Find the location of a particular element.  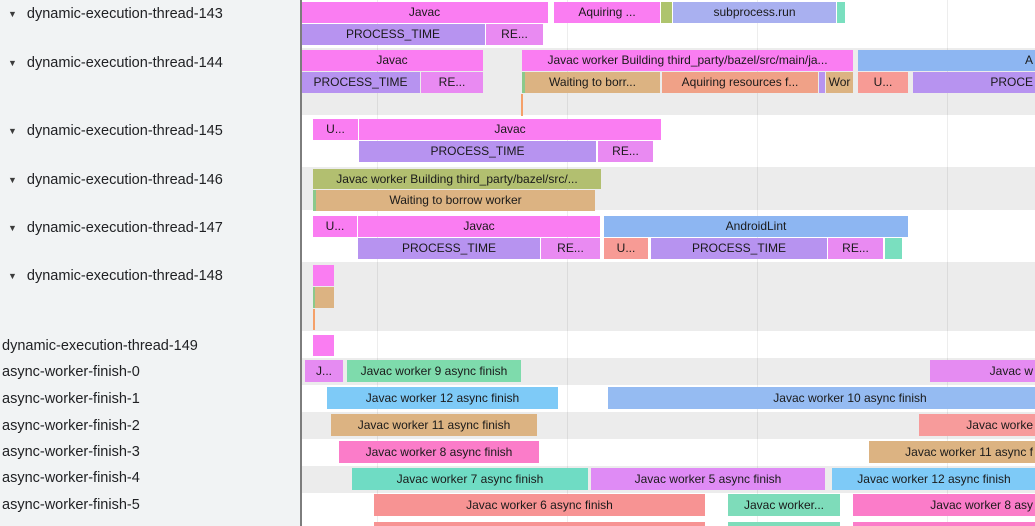

timeline-slice: Javac worker 10 async finish is located at coordinates (821, 398).